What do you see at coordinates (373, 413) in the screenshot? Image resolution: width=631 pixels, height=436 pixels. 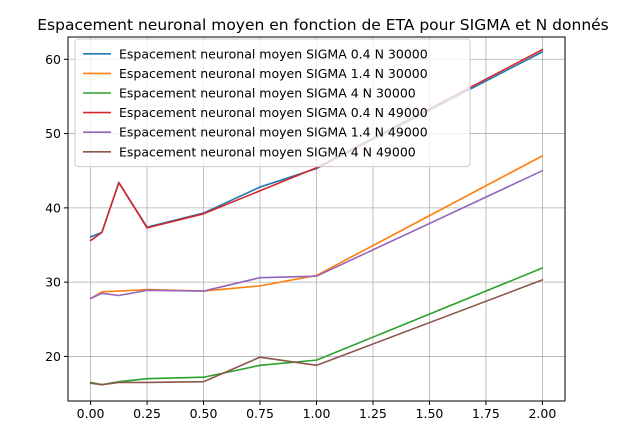 I see `x-tick-label: 1.25` at bounding box center [373, 413].